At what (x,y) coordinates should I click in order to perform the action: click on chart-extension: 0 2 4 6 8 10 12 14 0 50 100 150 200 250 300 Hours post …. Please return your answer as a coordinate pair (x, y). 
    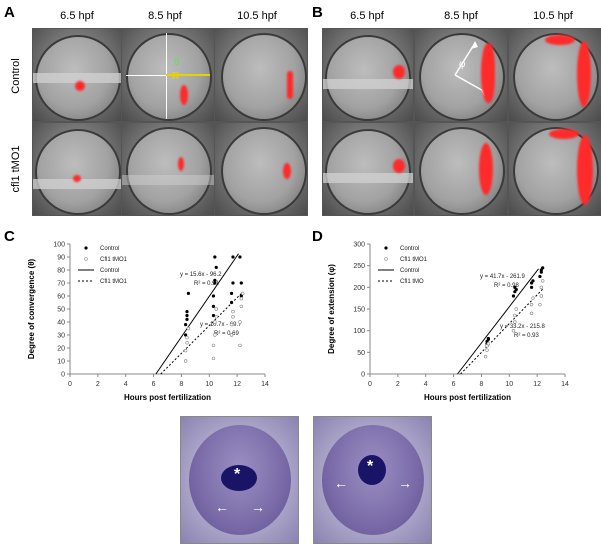
    Looking at the image, I should click on (448, 322).